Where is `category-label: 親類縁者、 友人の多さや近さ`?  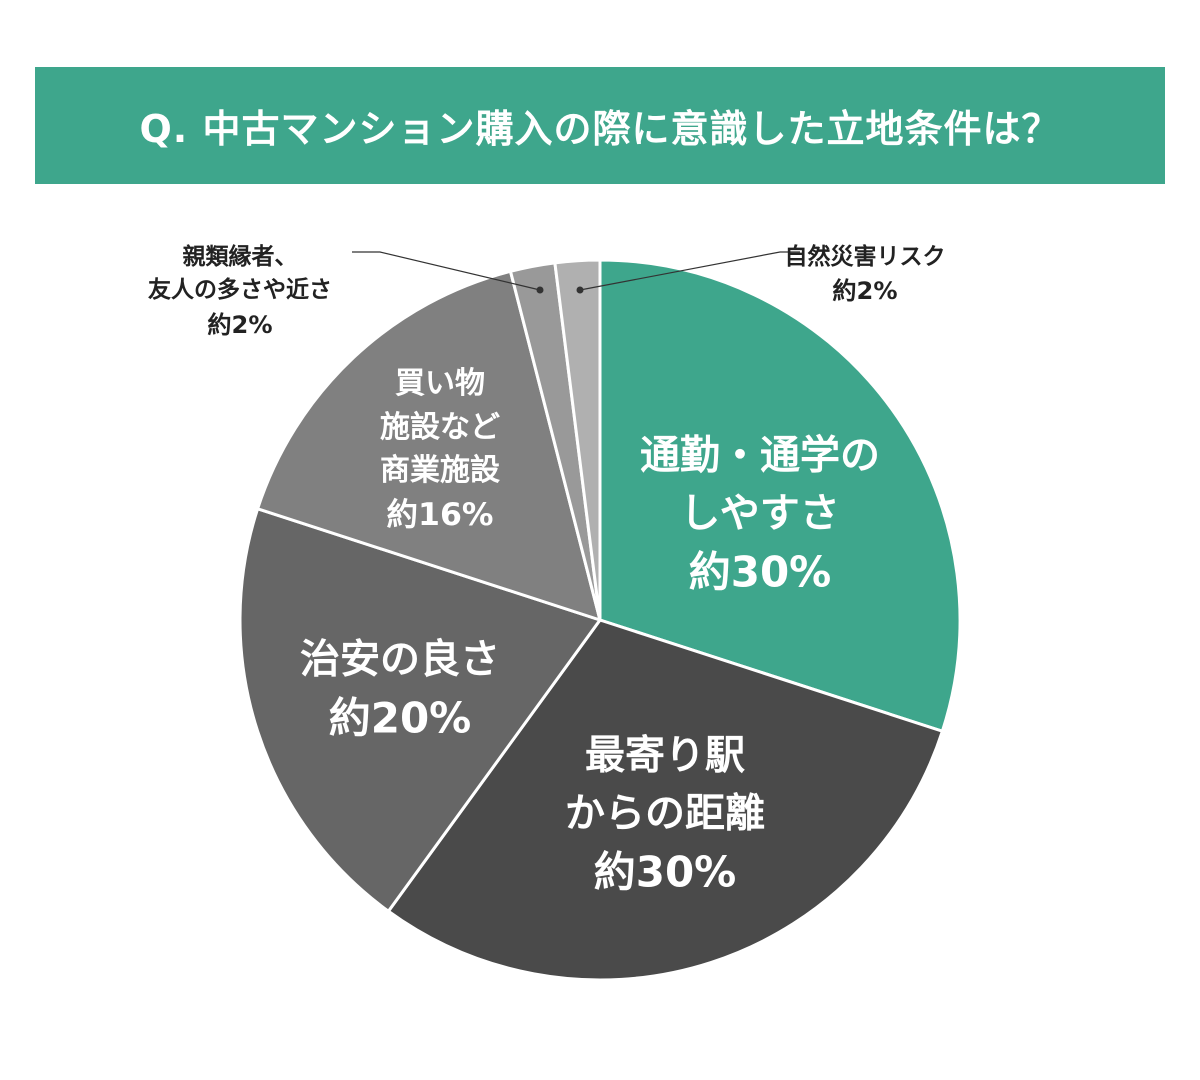
category-label: 親類縁者、 友人の多さや近さ is located at coordinates (240, 274).